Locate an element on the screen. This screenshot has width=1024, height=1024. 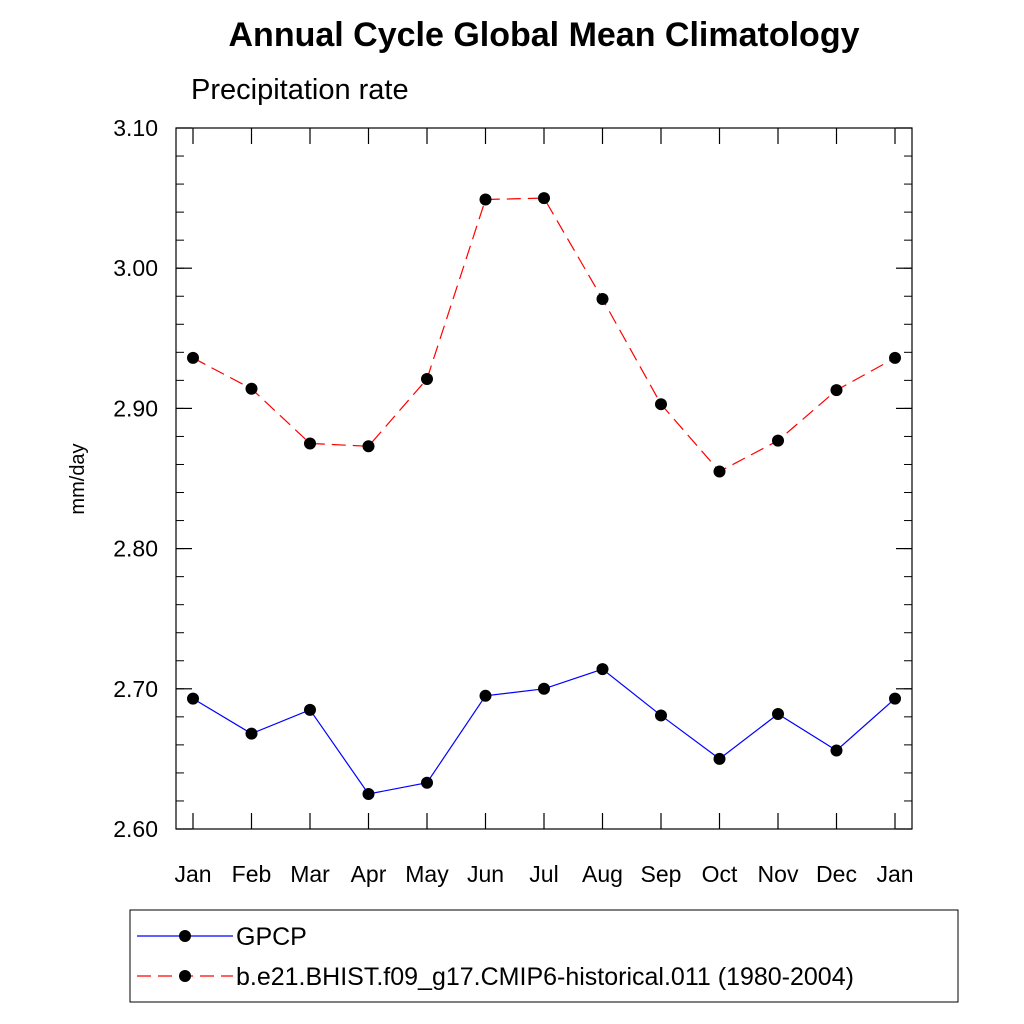
x-tick-label: Sep is located at coordinates (661, 874).